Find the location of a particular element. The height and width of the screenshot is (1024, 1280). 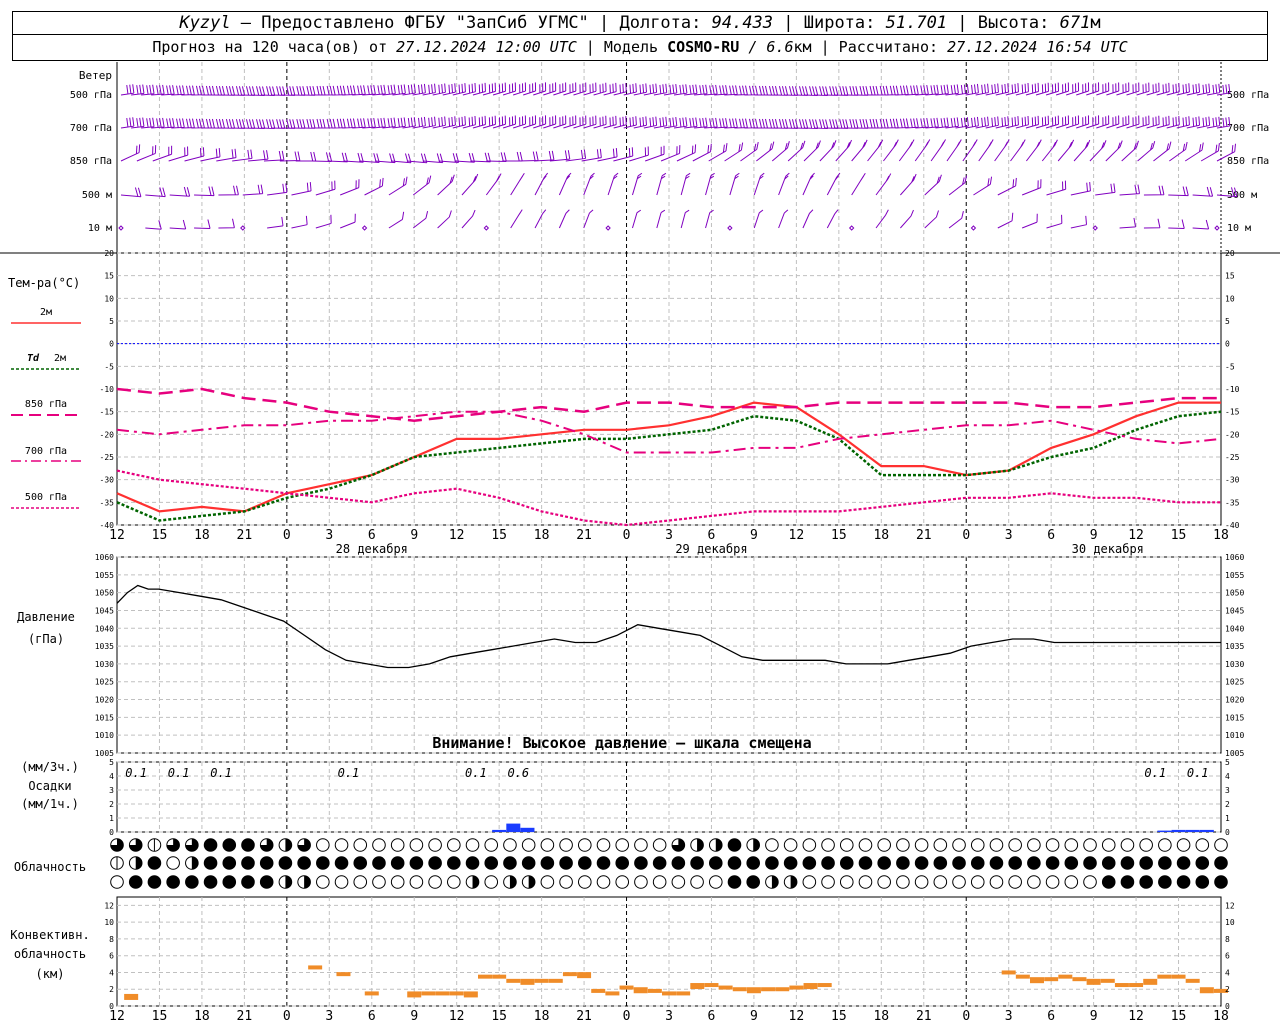

pres-ytick-right: 1050 is located at coordinates (1234, 593).